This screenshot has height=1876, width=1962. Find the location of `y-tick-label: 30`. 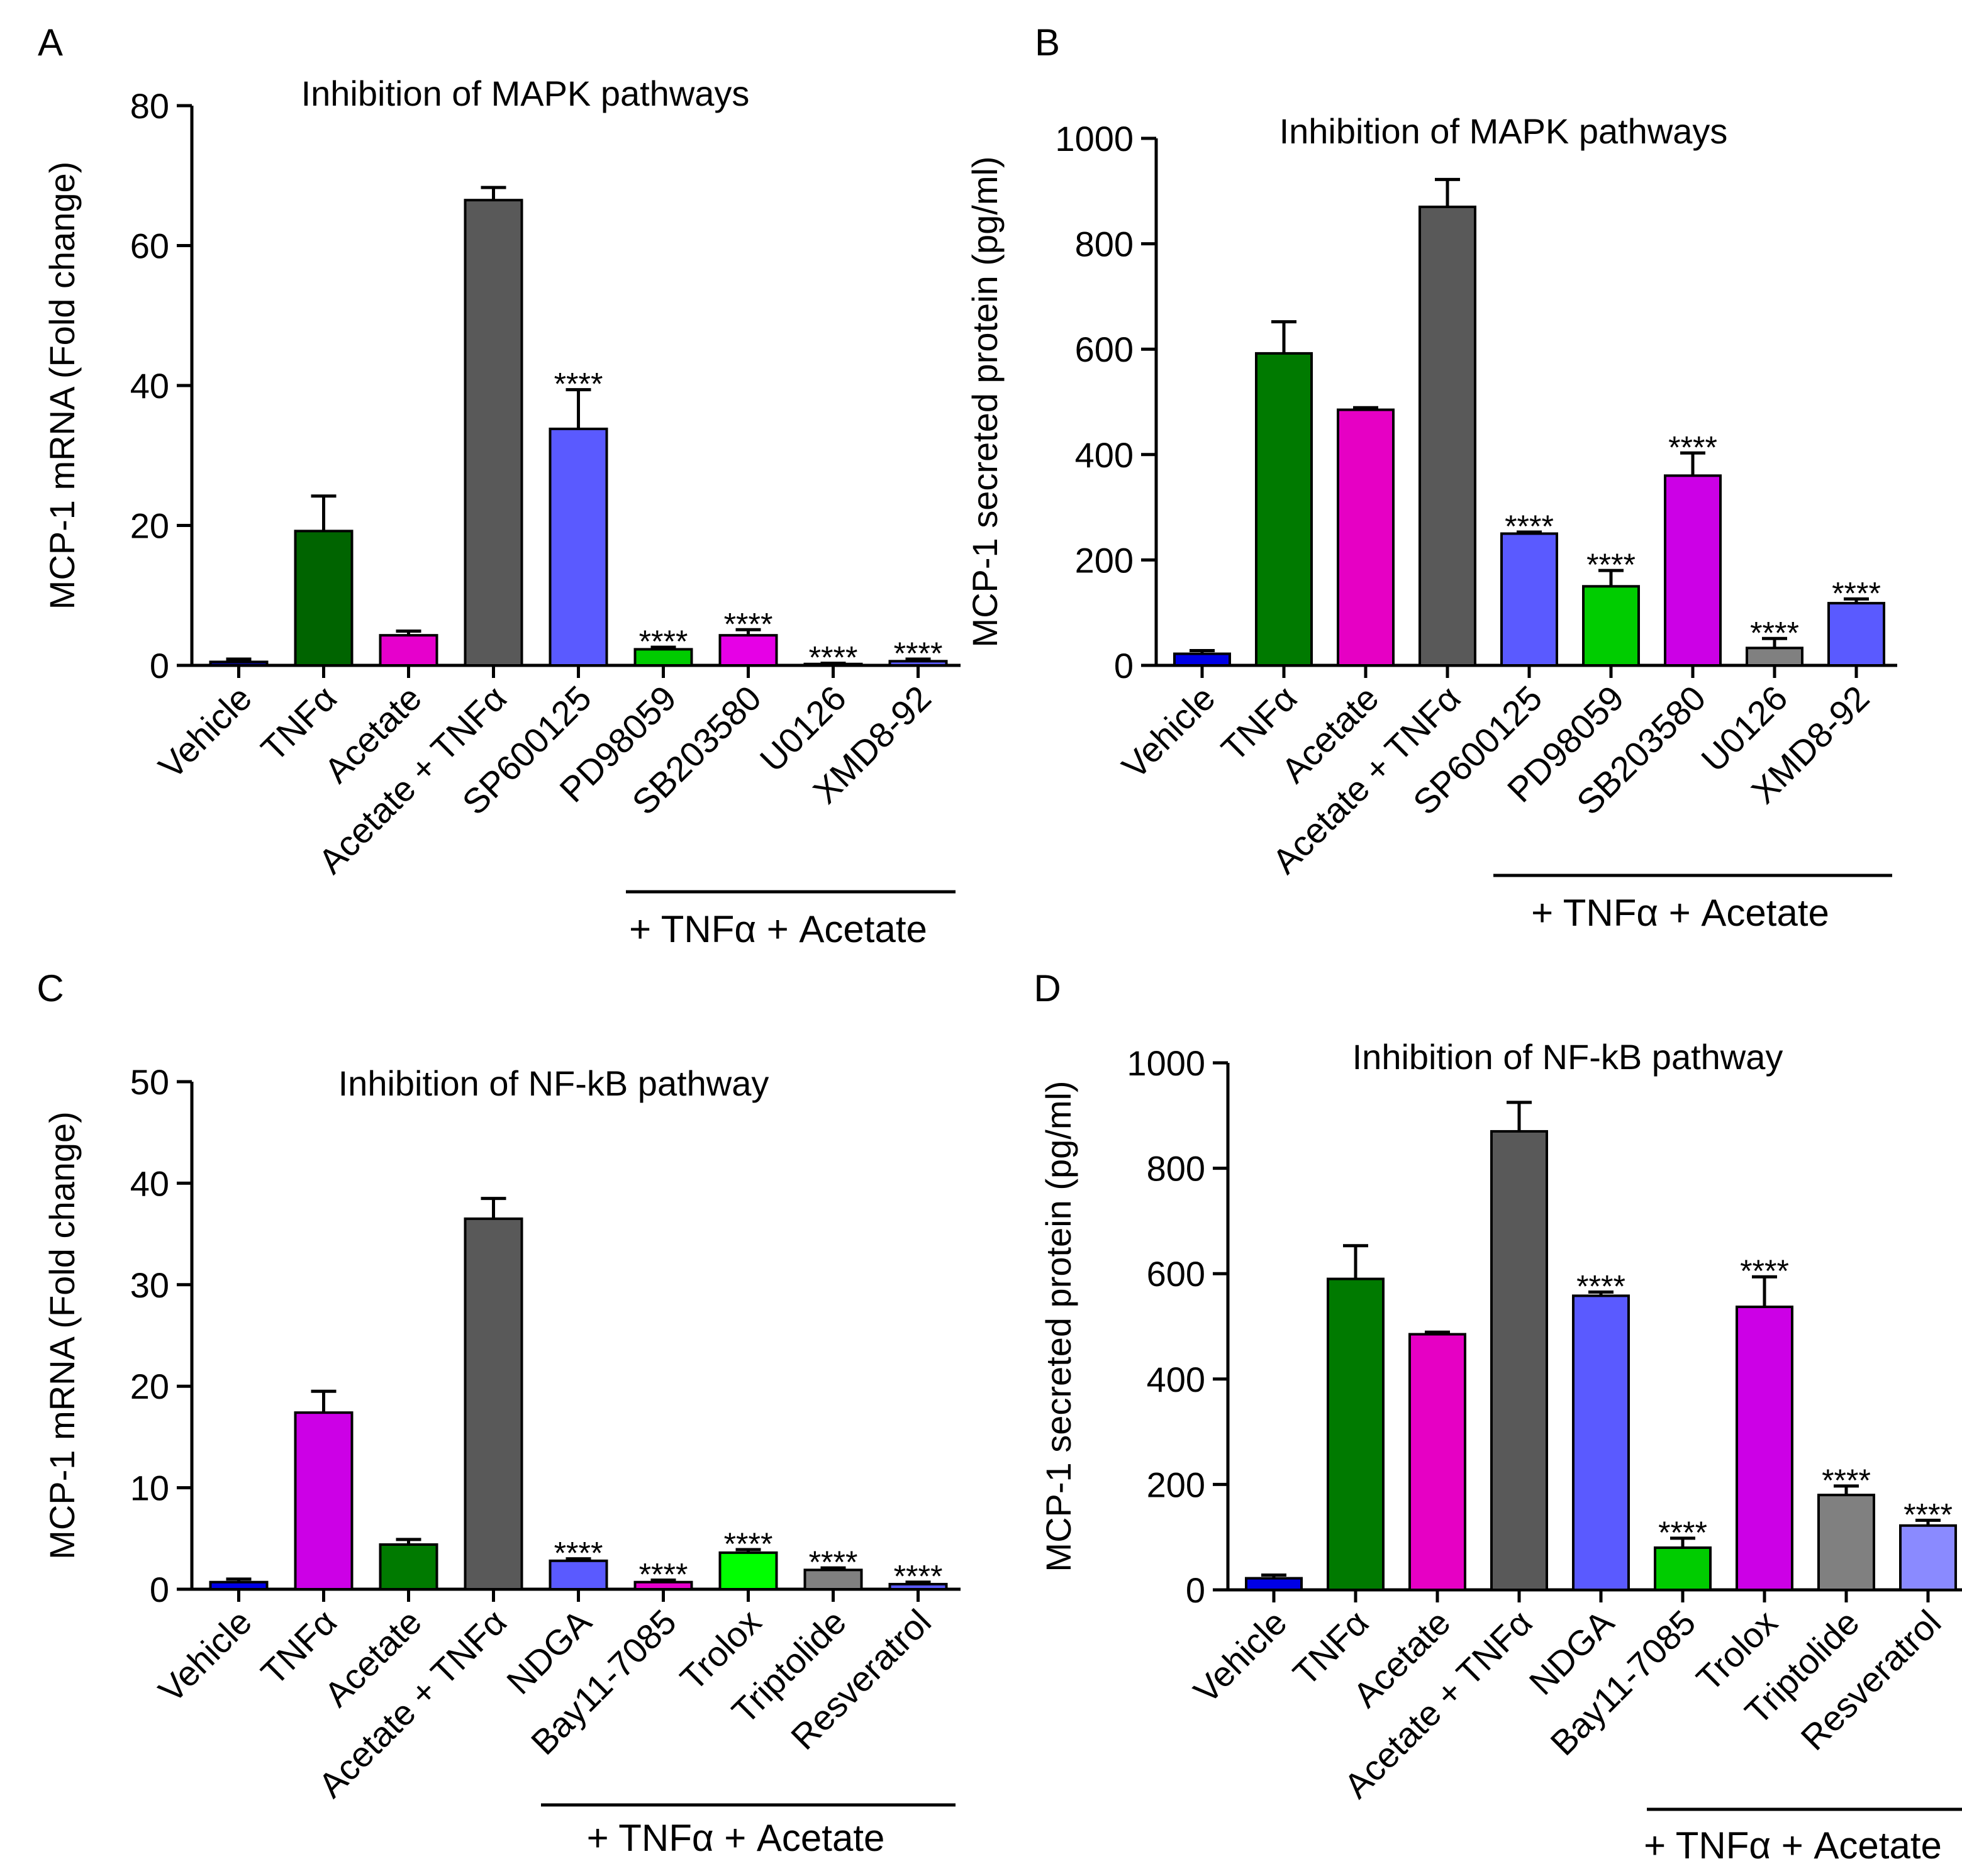

y-tick-label: 30 is located at coordinates (149, 1285).